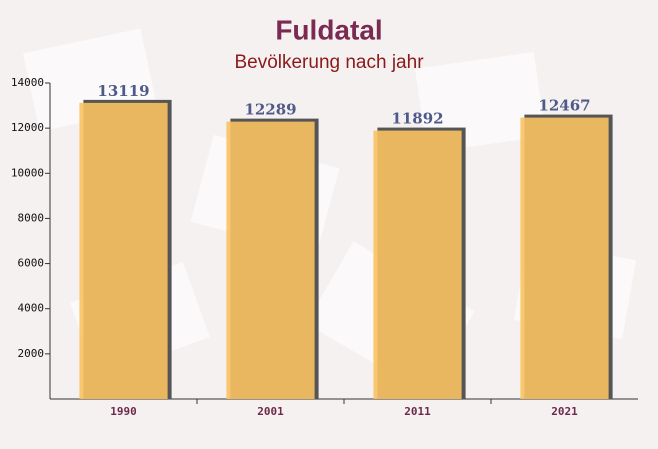 This screenshot has width=658, height=449. What do you see at coordinates (329, 62) in the screenshot?
I see `chart-subtitle: Bevölkerung nach jahr` at bounding box center [329, 62].